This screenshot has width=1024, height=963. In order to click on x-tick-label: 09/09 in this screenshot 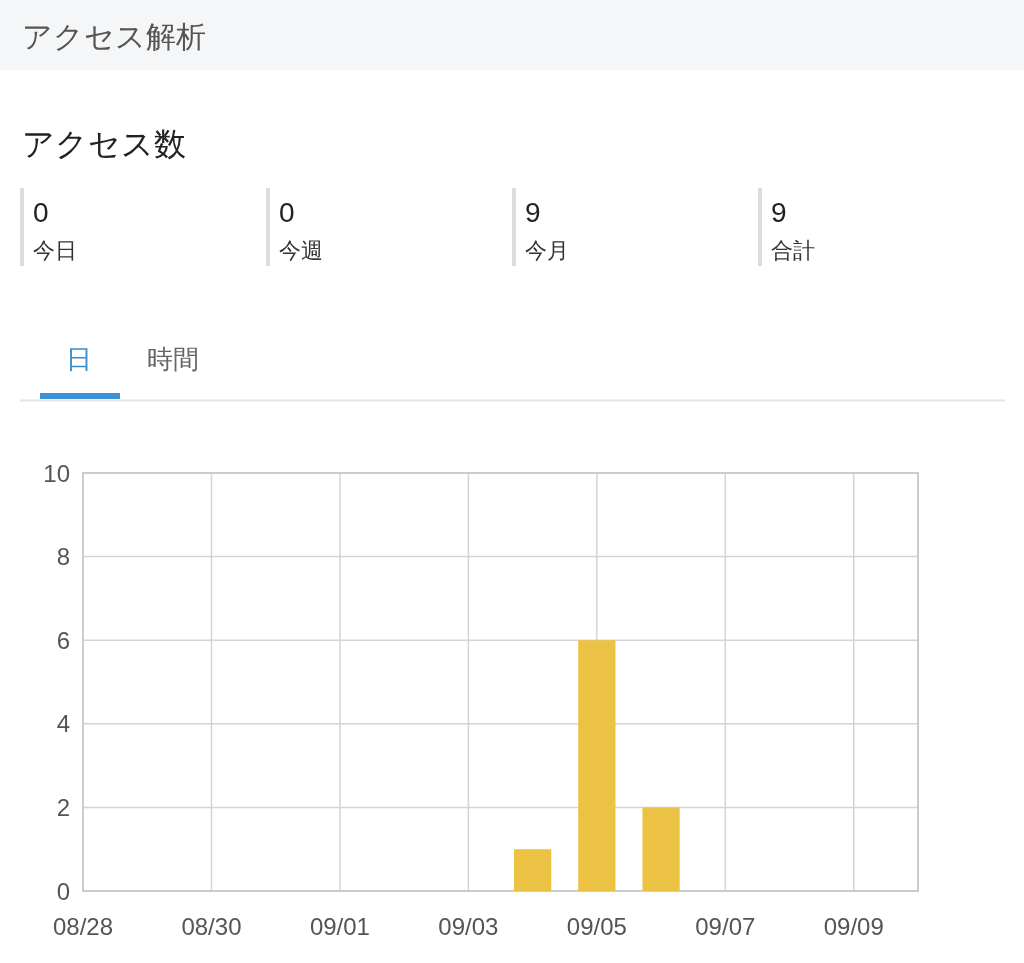, I will do `click(853, 926)`.